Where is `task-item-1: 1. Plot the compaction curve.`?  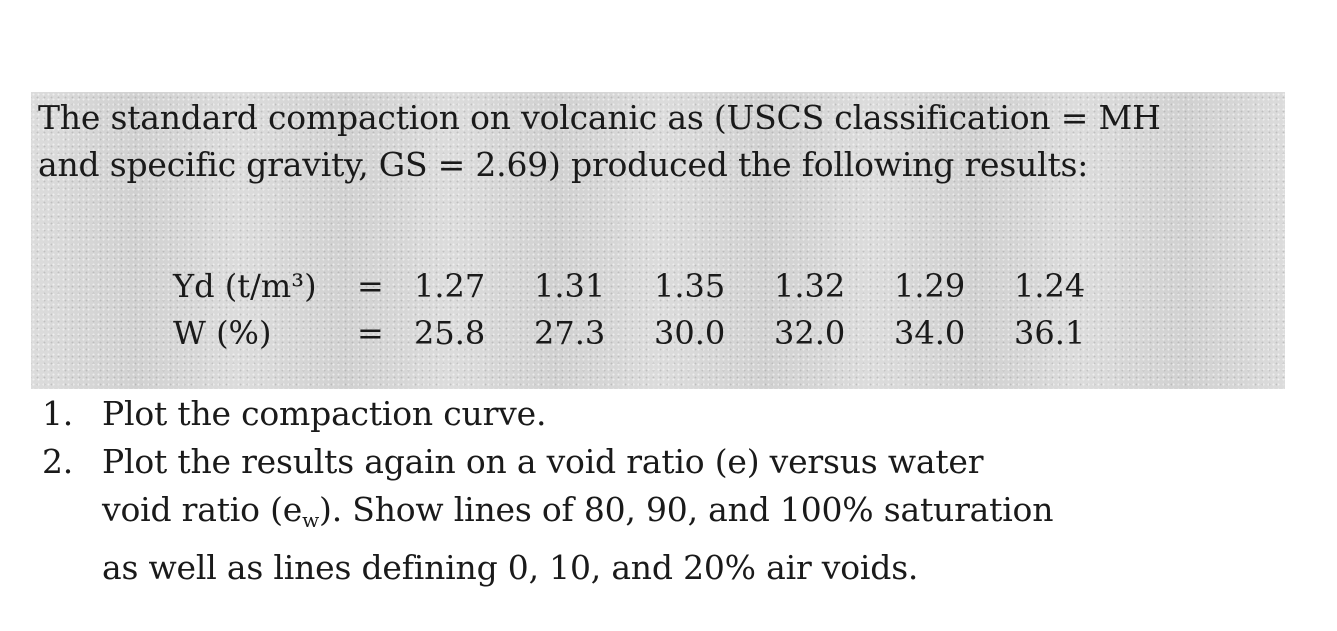 task-item-1: 1. Plot the compaction curve. is located at coordinates (547, 414).